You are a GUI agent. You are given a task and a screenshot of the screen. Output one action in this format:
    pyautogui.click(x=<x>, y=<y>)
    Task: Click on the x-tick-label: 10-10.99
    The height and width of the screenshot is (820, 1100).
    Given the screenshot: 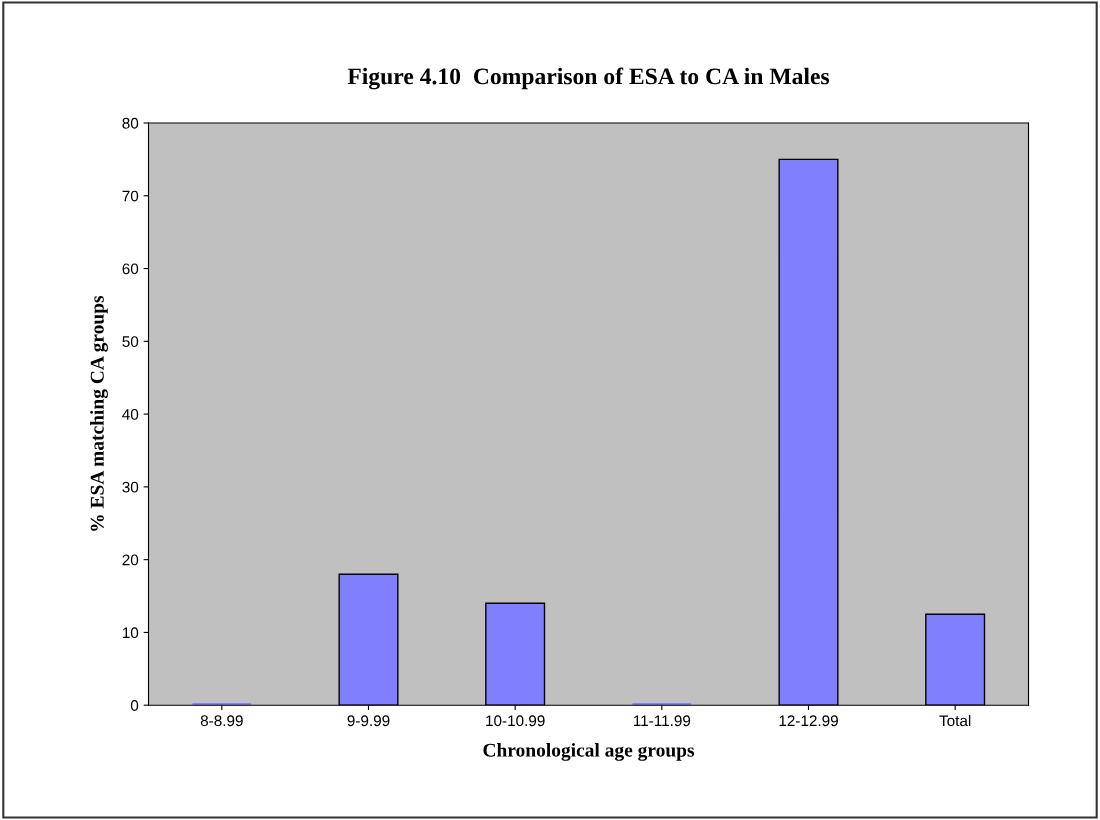 What is the action you would take?
    pyautogui.click(x=515, y=721)
    